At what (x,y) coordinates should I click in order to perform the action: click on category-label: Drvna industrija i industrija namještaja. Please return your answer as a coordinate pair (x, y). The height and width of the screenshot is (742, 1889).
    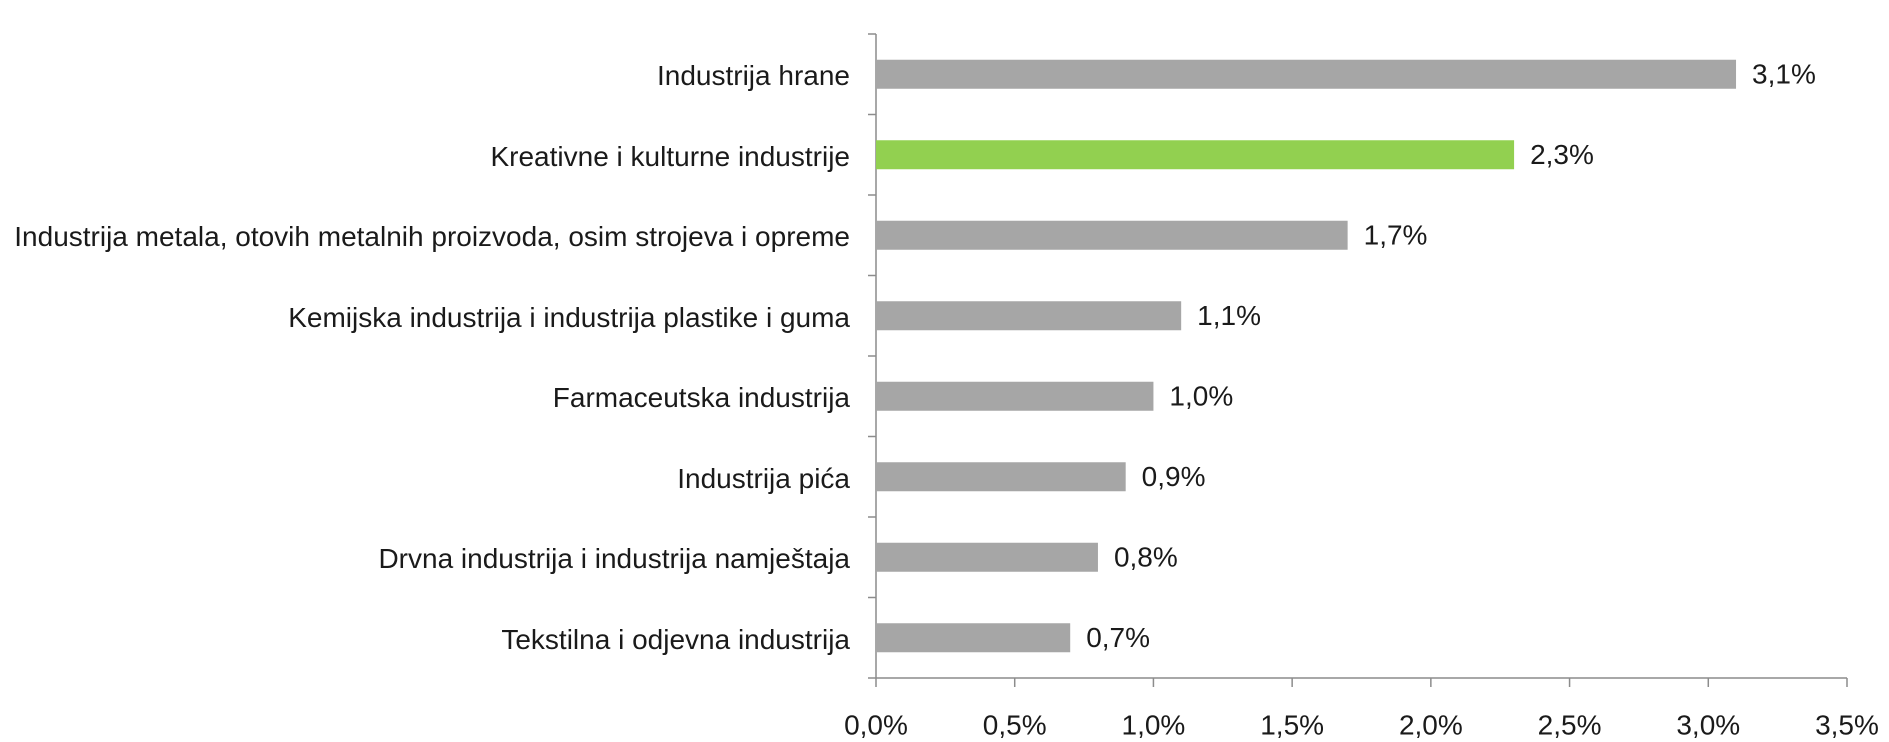
    Looking at the image, I should click on (614, 559).